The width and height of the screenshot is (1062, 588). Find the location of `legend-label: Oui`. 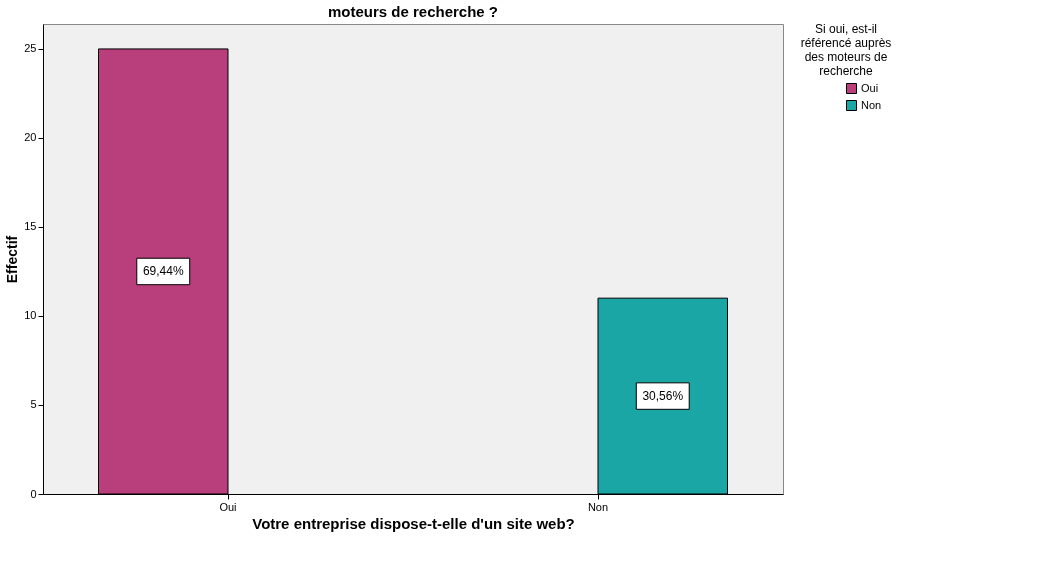

legend-label: Oui is located at coordinates (870, 87).